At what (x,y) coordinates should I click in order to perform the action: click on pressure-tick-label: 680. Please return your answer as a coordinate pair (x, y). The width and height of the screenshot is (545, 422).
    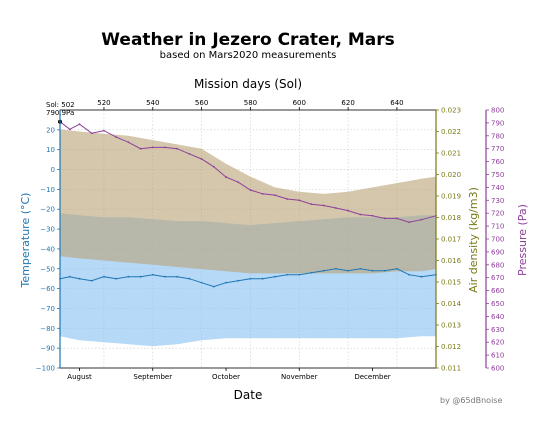
    Looking at the image, I should click on (497, 265).